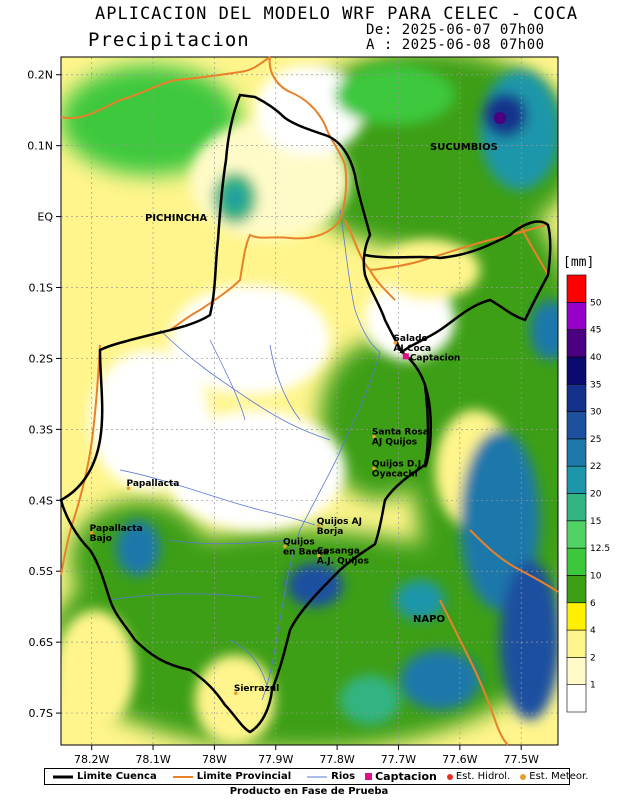 This screenshot has height=800, width=618. Describe the element at coordinates (41, 358) in the screenshot. I see `tick-label-lat: 0.2S` at that location.